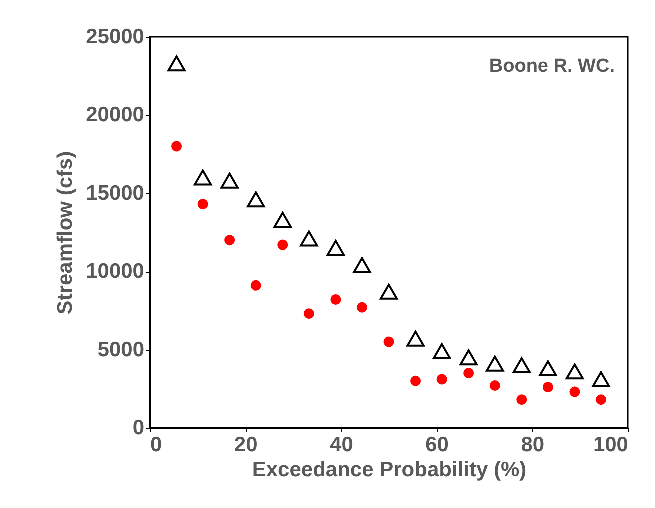 This screenshot has height=508, width=655. Describe the element at coordinates (533, 445) in the screenshot. I see `x-tick-label: 80` at that location.